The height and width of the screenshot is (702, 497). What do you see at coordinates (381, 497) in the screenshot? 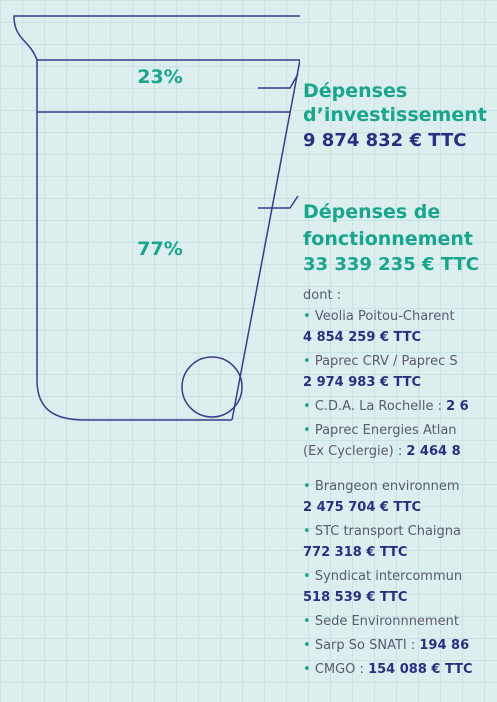
I see `list-item: • Brangeon environnem 2 475 704 € TTC` at bounding box center [381, 497].